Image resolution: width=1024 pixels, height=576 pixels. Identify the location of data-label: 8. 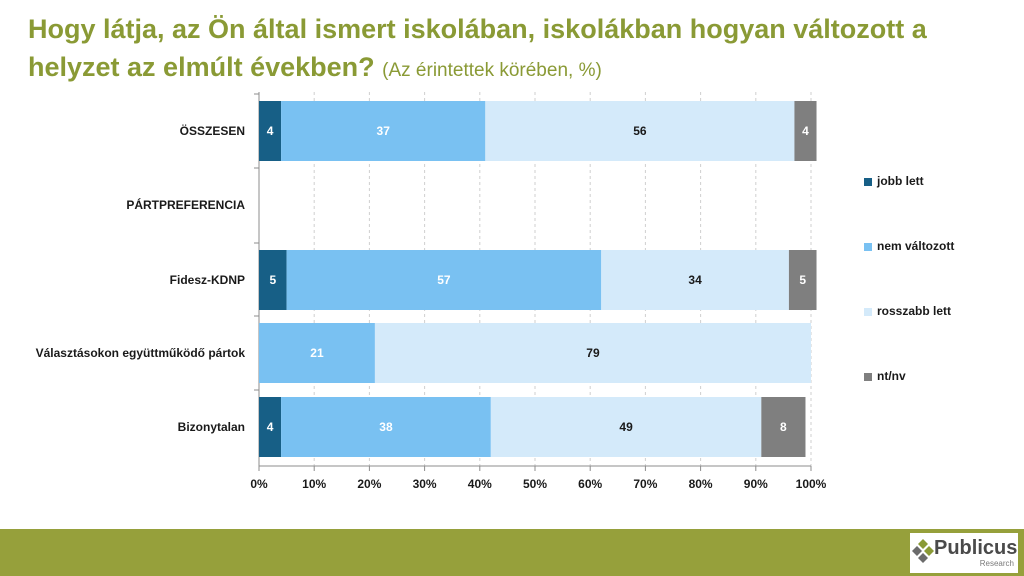
(783, 427).